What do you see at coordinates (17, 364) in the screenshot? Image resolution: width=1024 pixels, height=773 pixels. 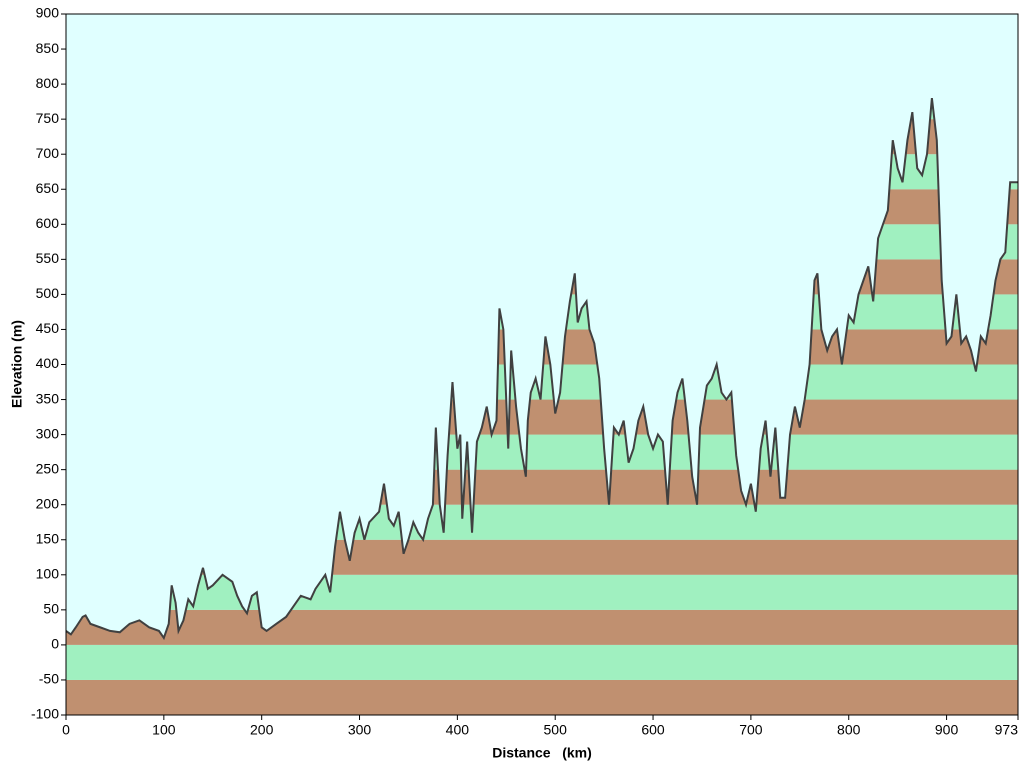 I see `y-axis-label: Elevation (m)` at bounding box center [17, 364].